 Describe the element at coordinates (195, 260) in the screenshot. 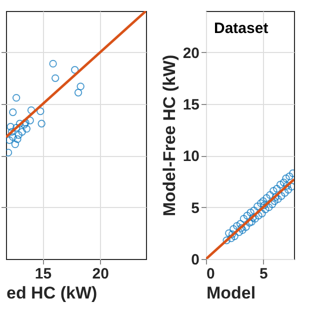

I see `y-tick-label: 0` at that location.